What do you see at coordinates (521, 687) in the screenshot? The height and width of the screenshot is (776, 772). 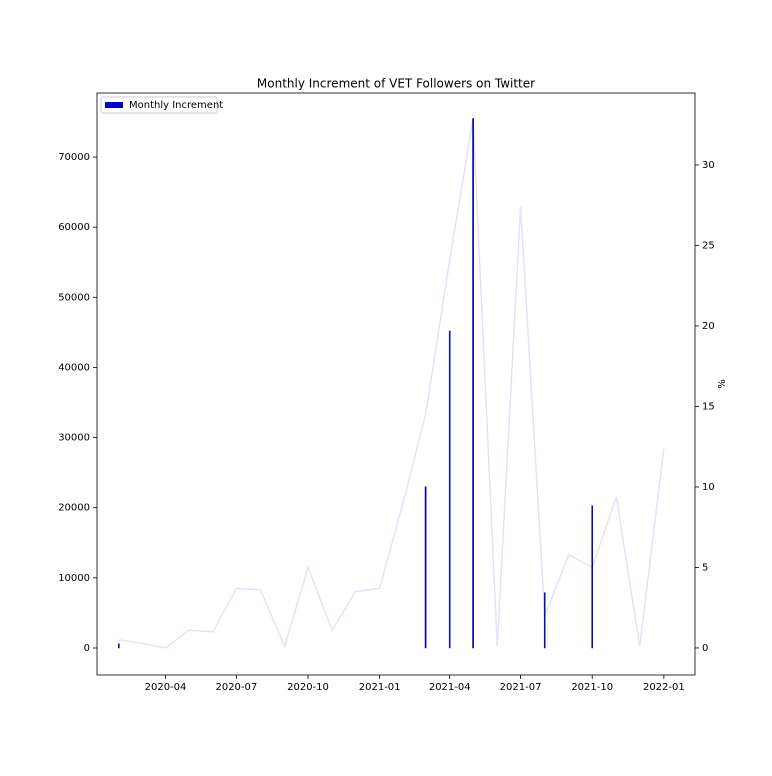 I see `x-tick-label: 2021-07` at bounding box center [521, 687].